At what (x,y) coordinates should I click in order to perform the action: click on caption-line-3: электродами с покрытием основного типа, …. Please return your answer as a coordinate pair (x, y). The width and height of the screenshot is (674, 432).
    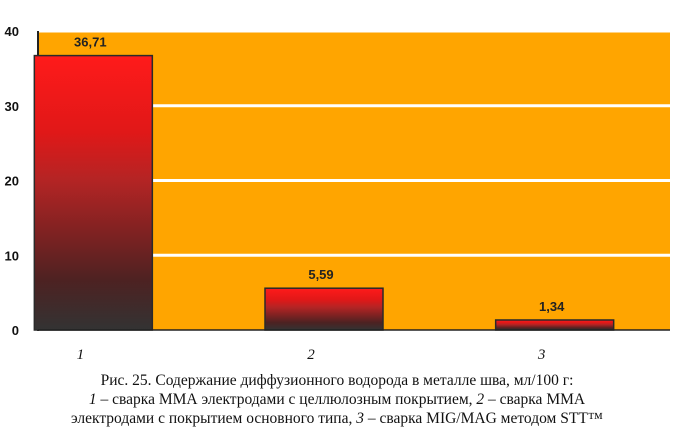
    Looking at the image, I should click on (337, 418).